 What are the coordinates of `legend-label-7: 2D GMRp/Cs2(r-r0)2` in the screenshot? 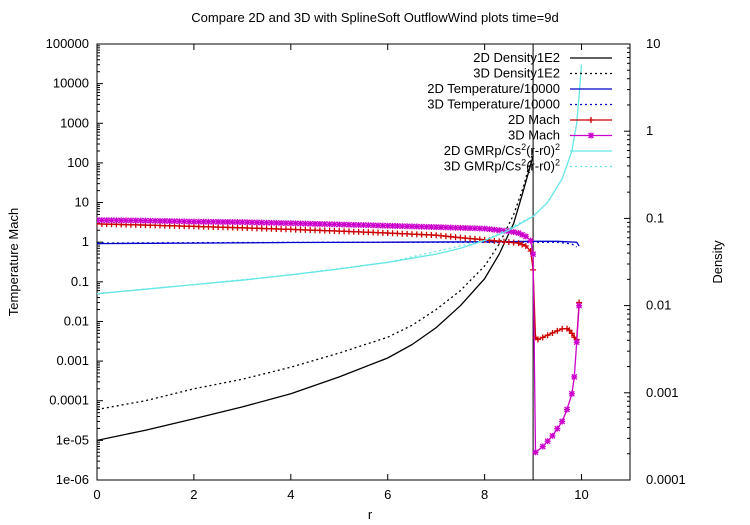 It's located at (502, 150).